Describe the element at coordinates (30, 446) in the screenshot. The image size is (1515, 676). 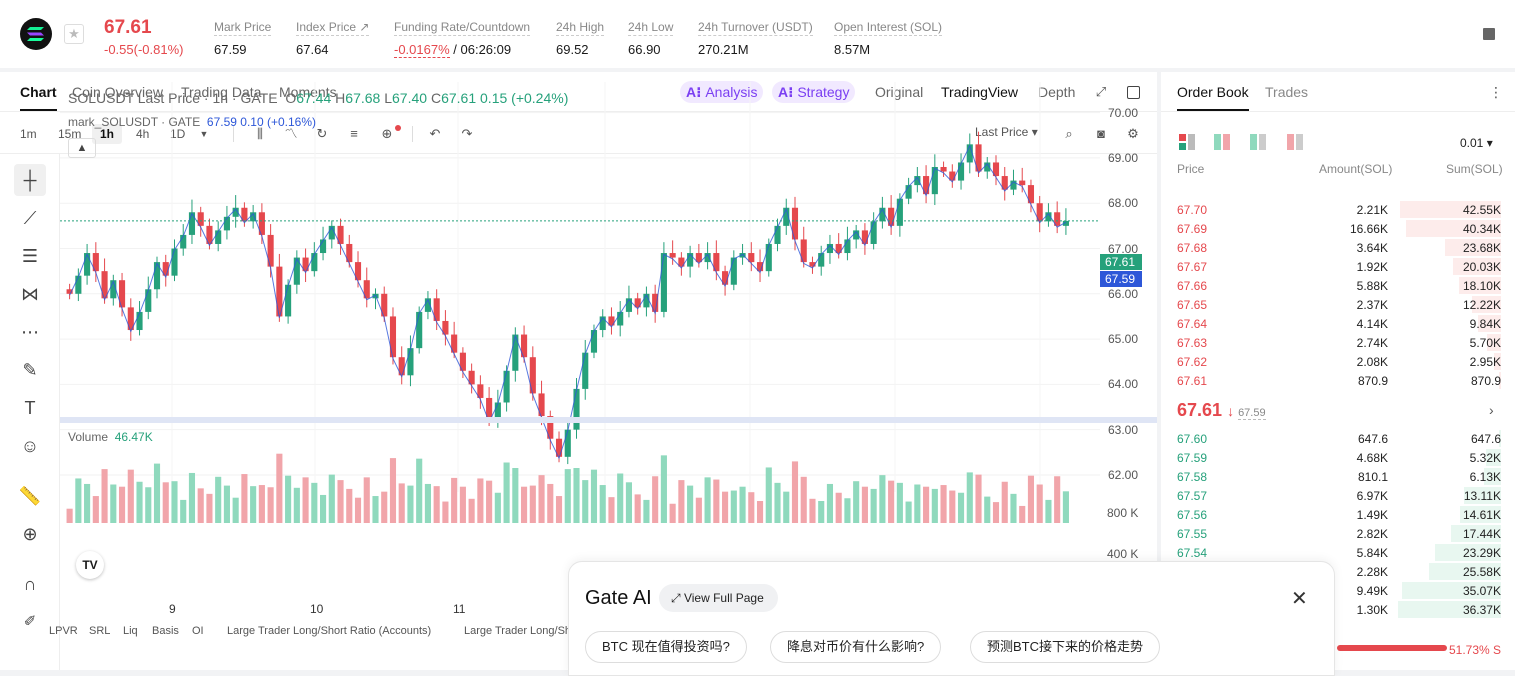
I see `emoji-icon: ☺` at that location.